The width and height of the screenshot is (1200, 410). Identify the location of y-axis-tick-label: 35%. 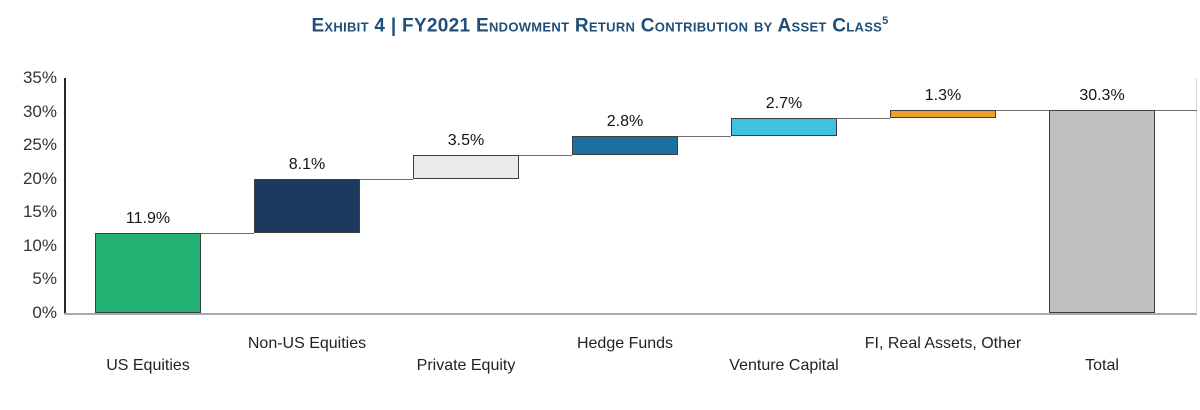
(39, 77).